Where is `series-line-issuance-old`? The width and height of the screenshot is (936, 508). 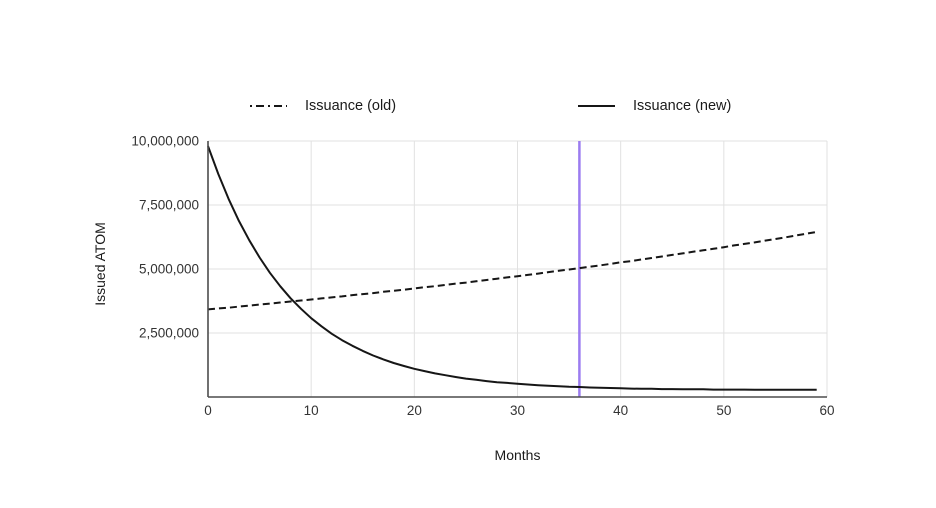
series-line-issuance-old is located at coordinates (512, 270).